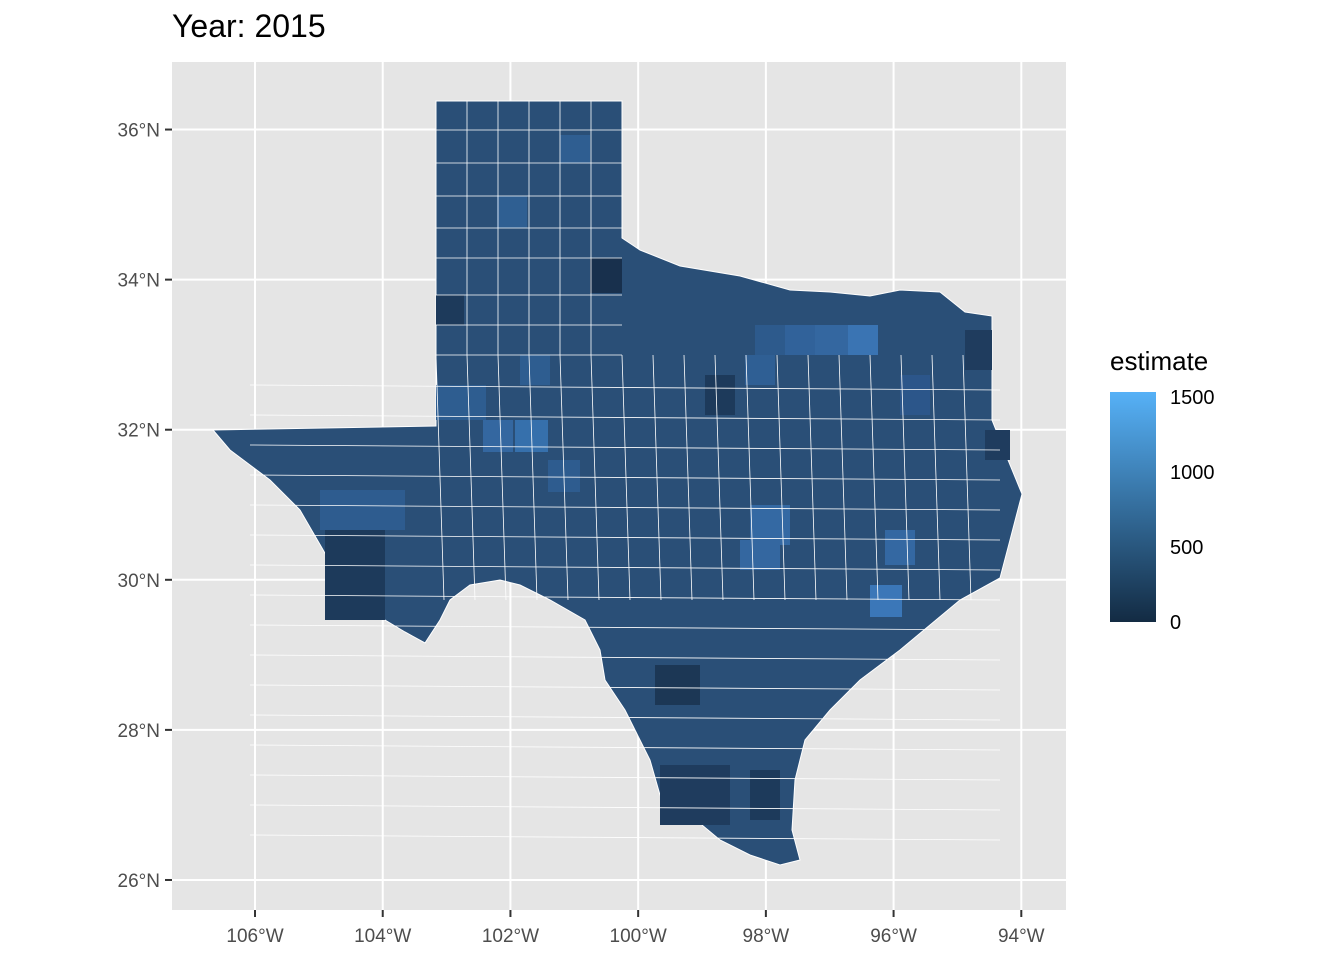  I want to click on x-tick-label: 98°W, so click(766, 936).